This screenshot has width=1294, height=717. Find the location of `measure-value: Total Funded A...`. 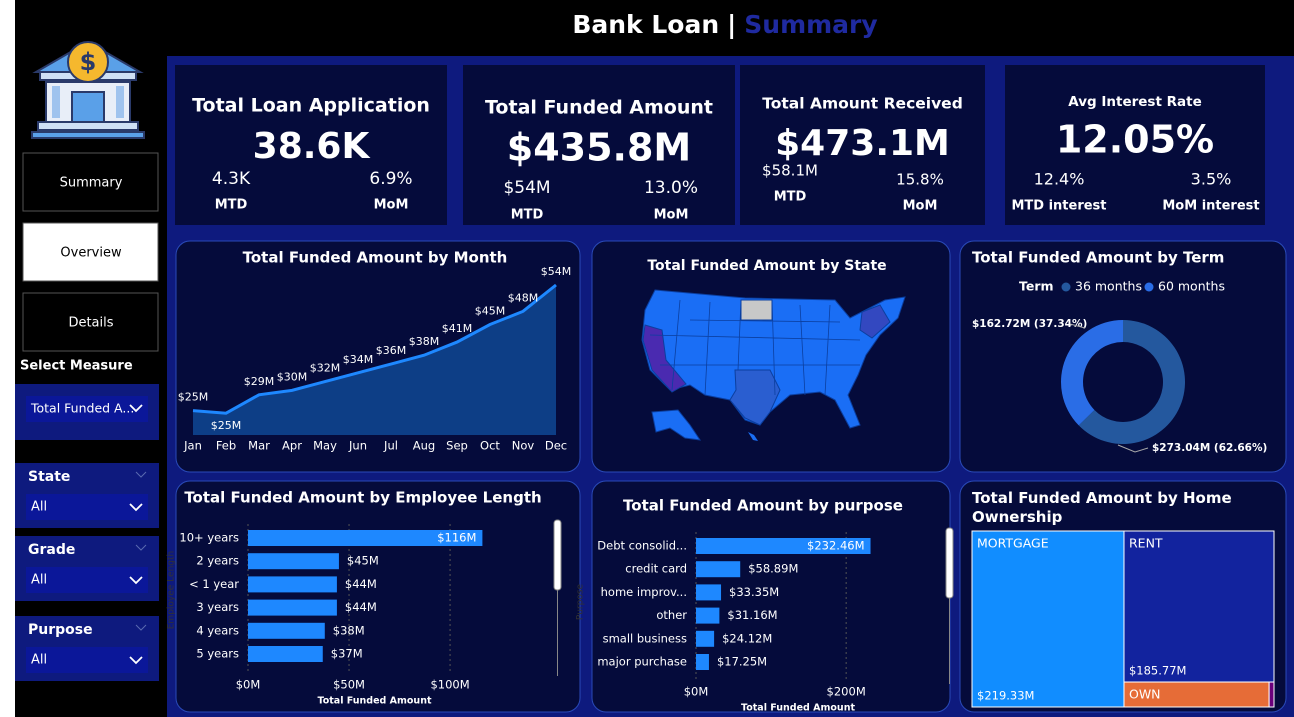

measure-value: Total Funded A... is located at coordinates (82, 408).